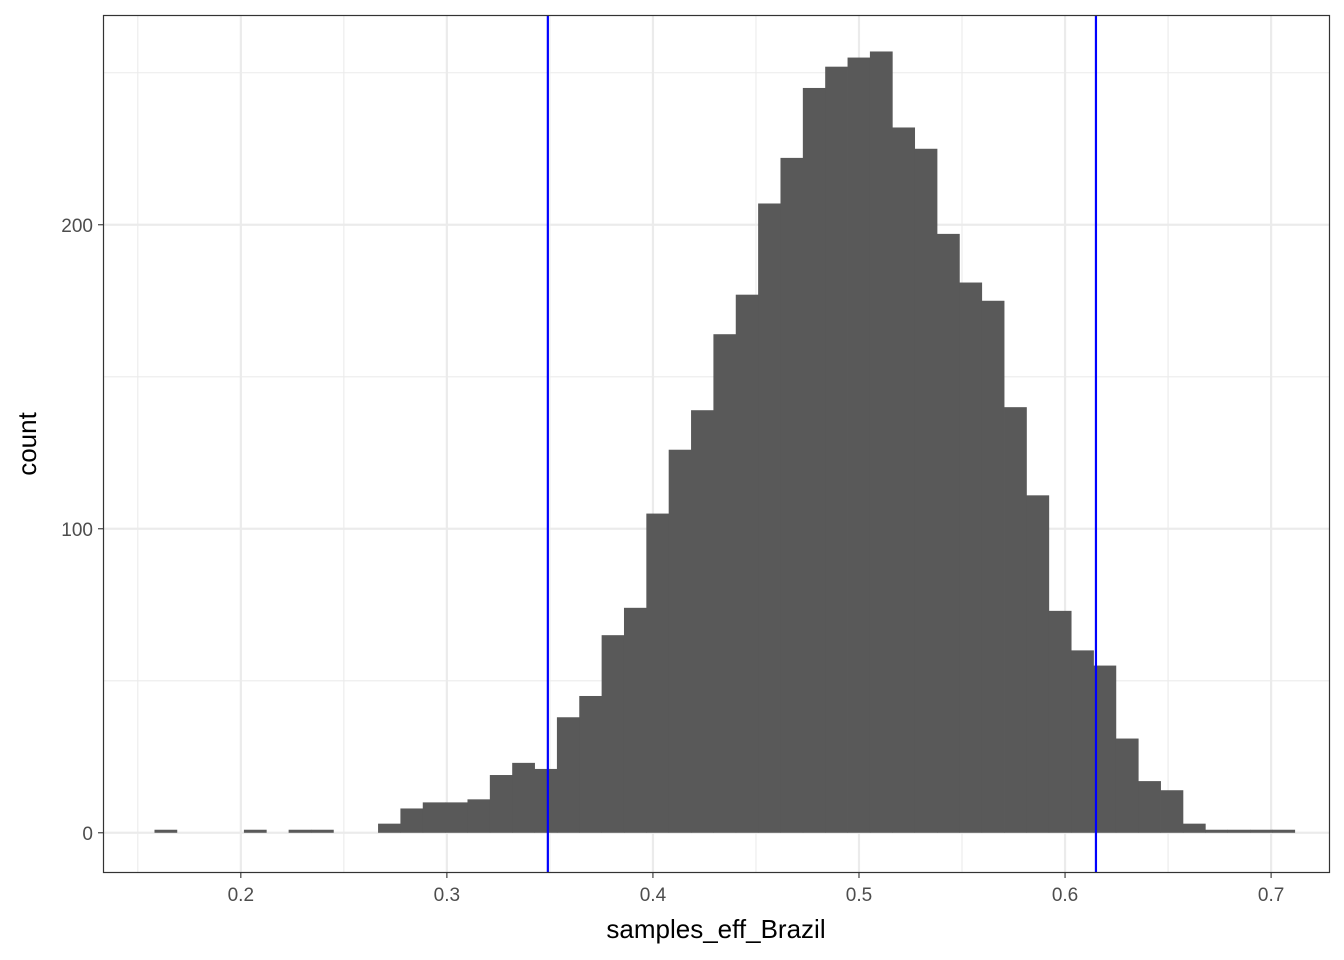 This screenshot has height=960, width=1344. Describe the element at coordinates (87, 834) in the screenshot. I see `y-tick-label: 0` at that location.